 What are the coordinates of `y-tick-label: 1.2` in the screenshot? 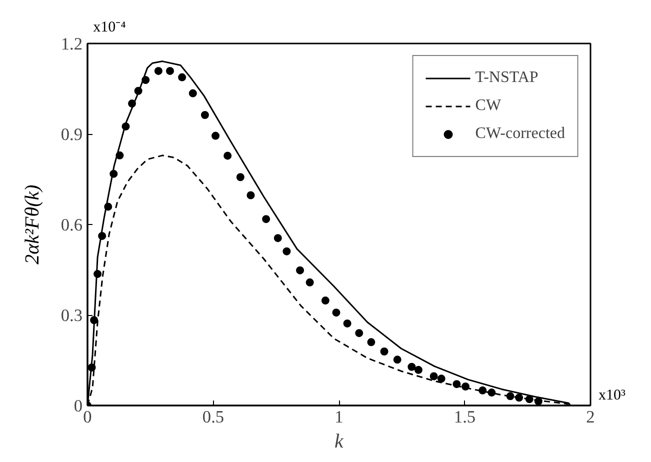 It's located at (71, 44).